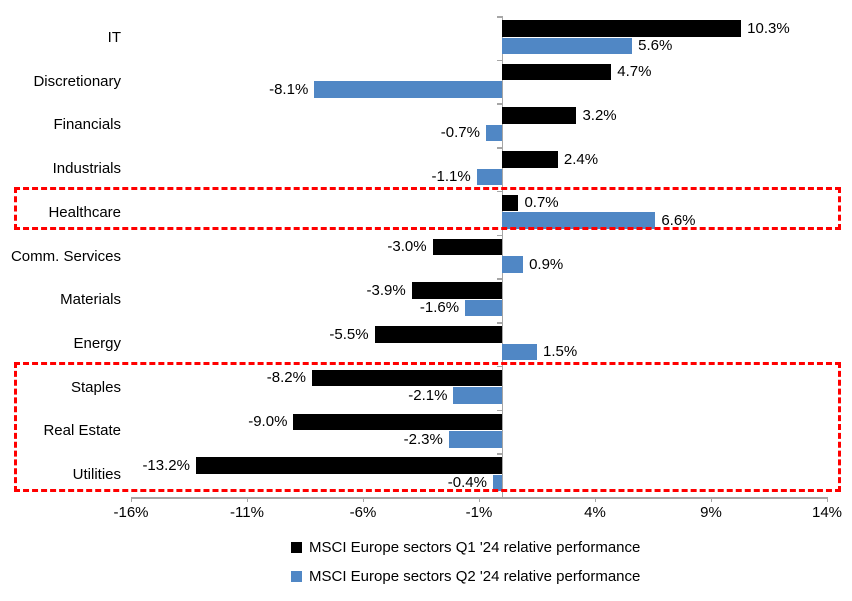 Image resolution: width=852 pixels, height=601 pixels. Describe the element at coordinates (599, 115) in the screenshot. I see `value-label-q1-financials: 3.2%` at that location.